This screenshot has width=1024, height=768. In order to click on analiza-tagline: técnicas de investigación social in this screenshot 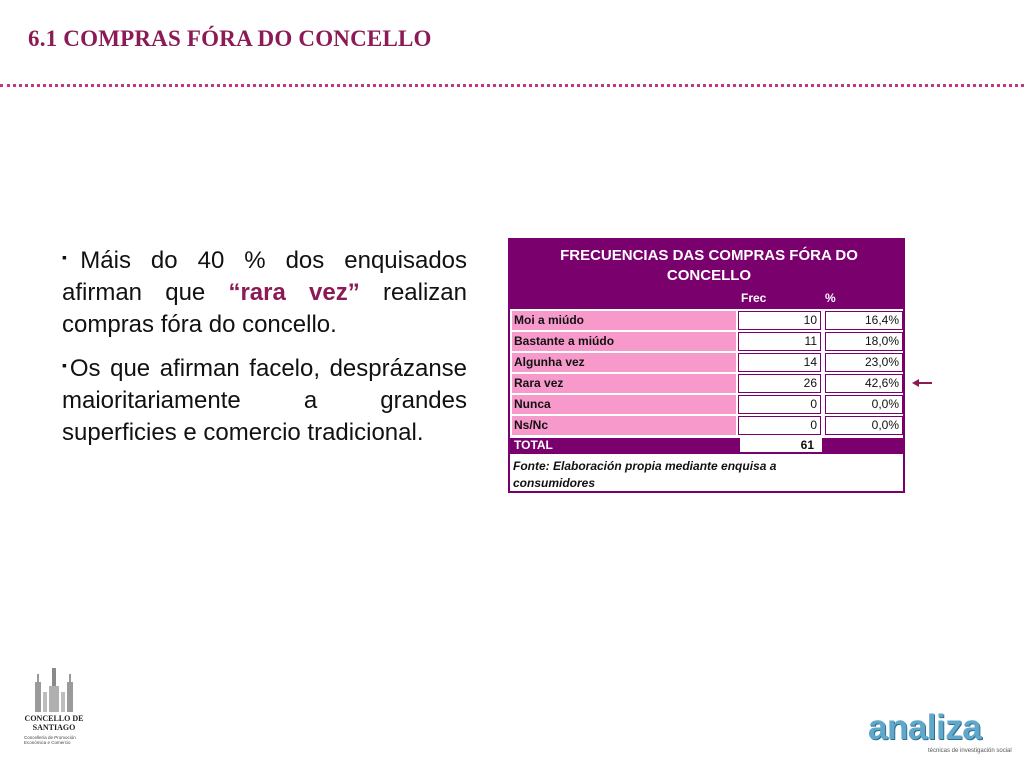, I will do `click(970, 751)`.